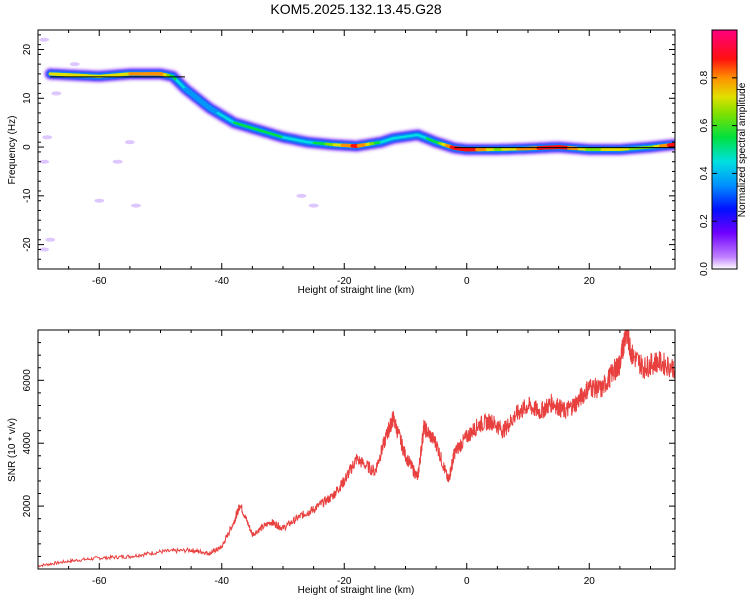  What do you see at coordinates (27, 147) in the screenshot?
I see `y-tick-label: 0` at bounding box center [27, 147].